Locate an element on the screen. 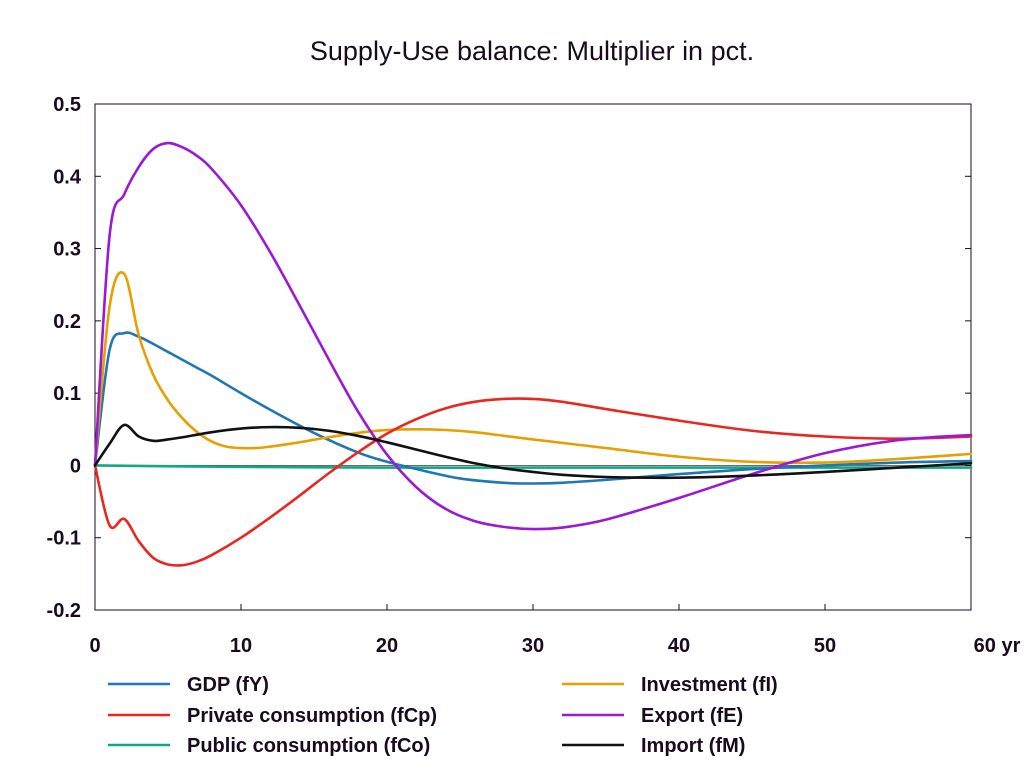 Image resolution: width=1024 pixels, height=778 pixels. legend-label: Investment (fI) is located at coordinates (709, 685).